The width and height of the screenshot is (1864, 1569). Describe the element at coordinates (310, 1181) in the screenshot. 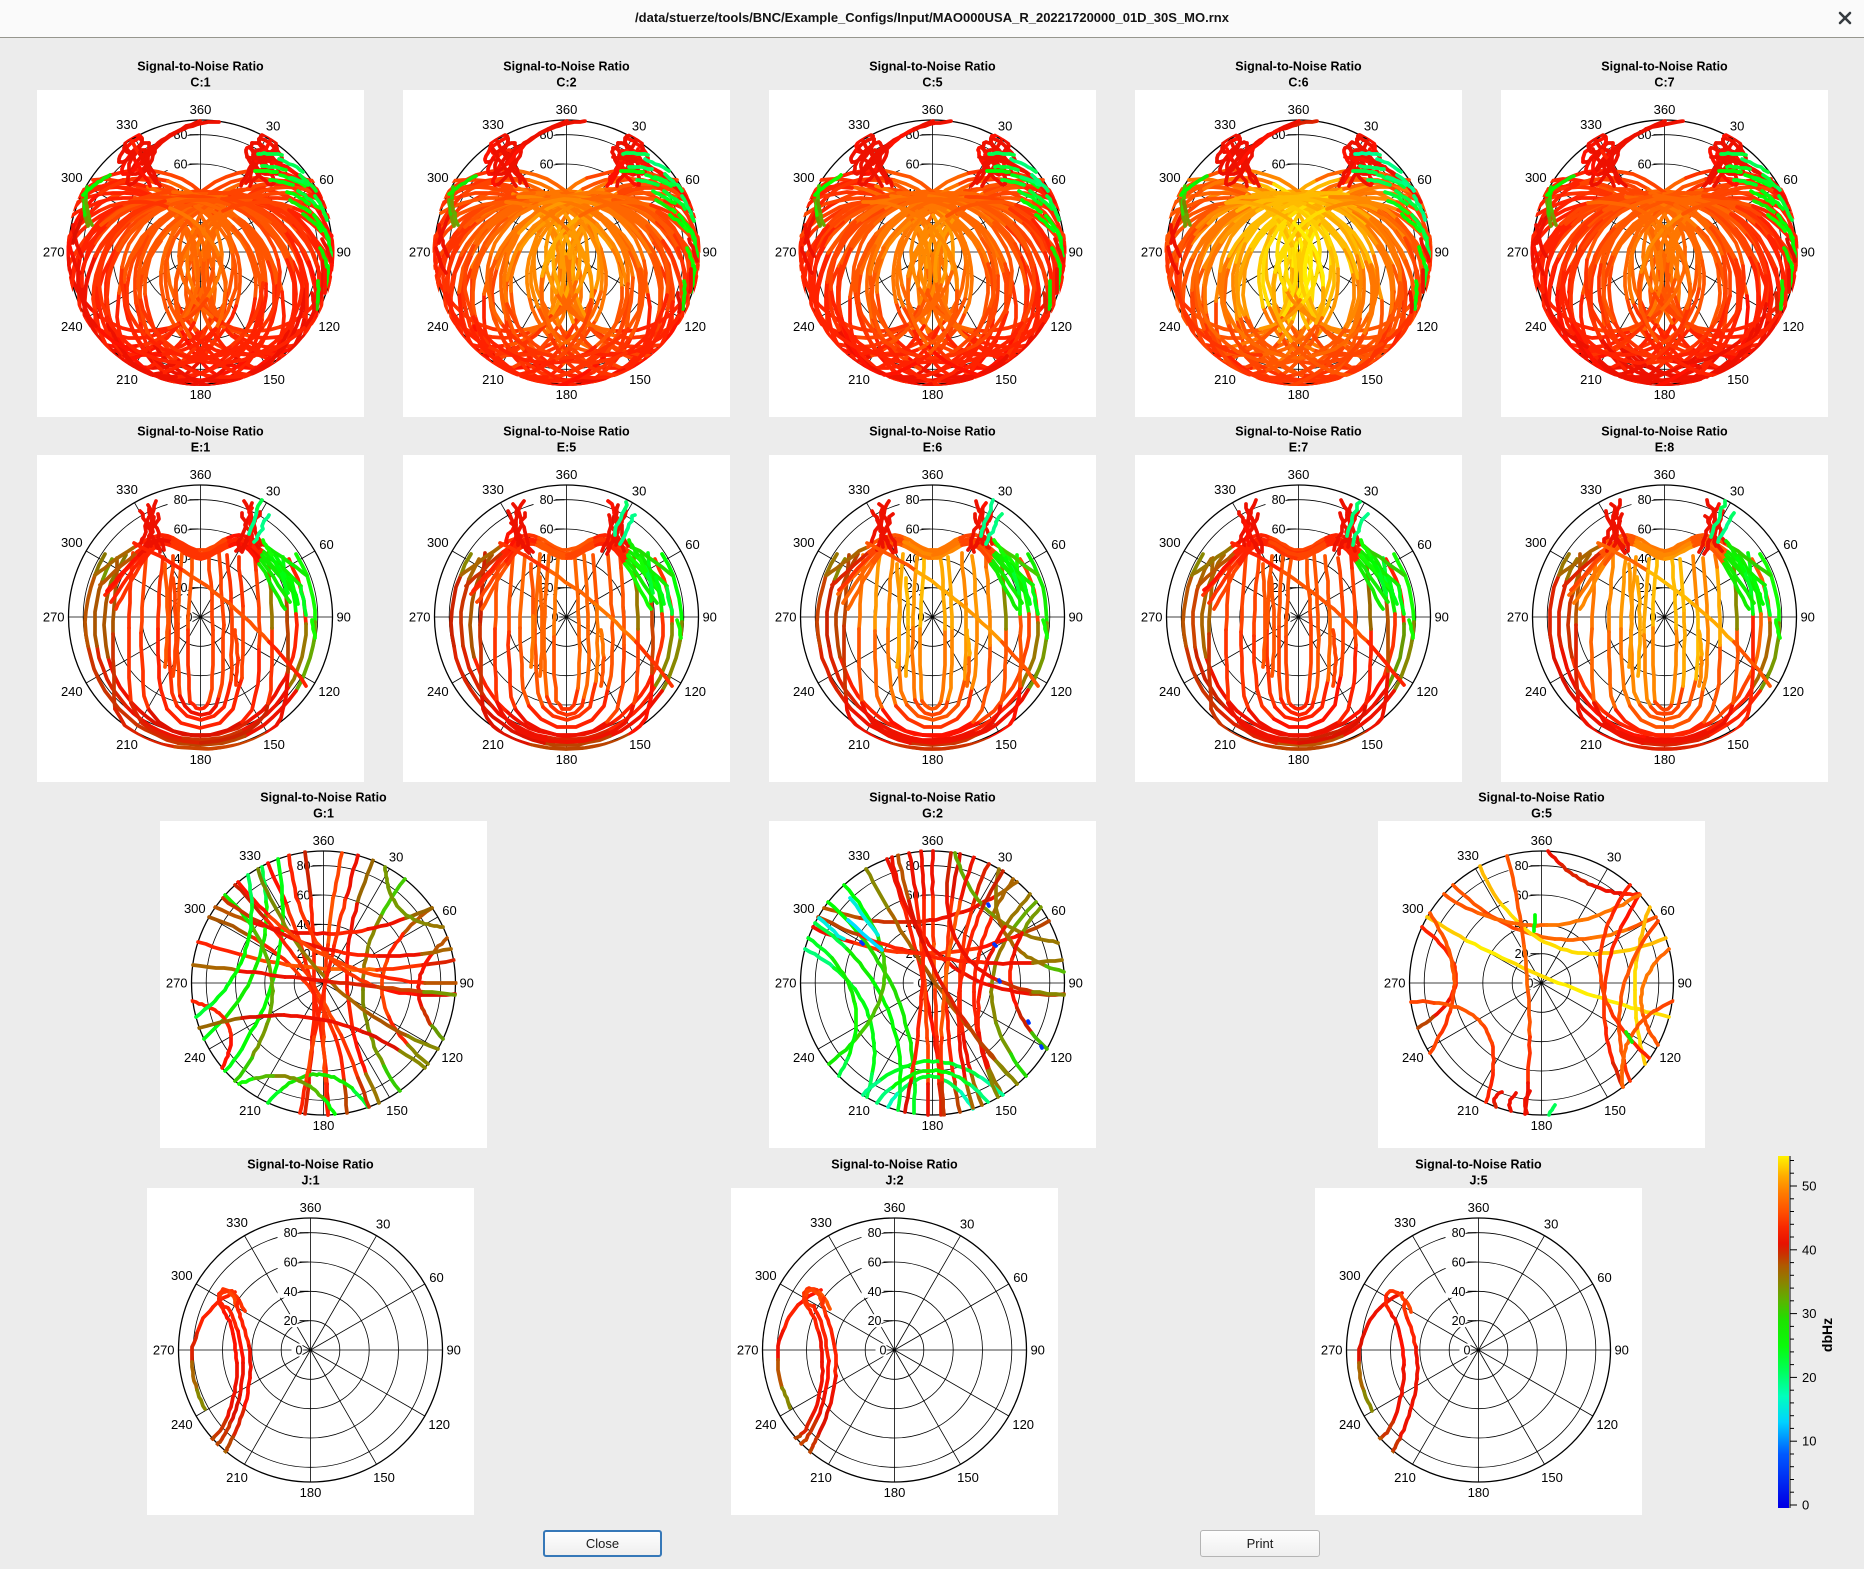

I see `svg-text: J:1` at that location.